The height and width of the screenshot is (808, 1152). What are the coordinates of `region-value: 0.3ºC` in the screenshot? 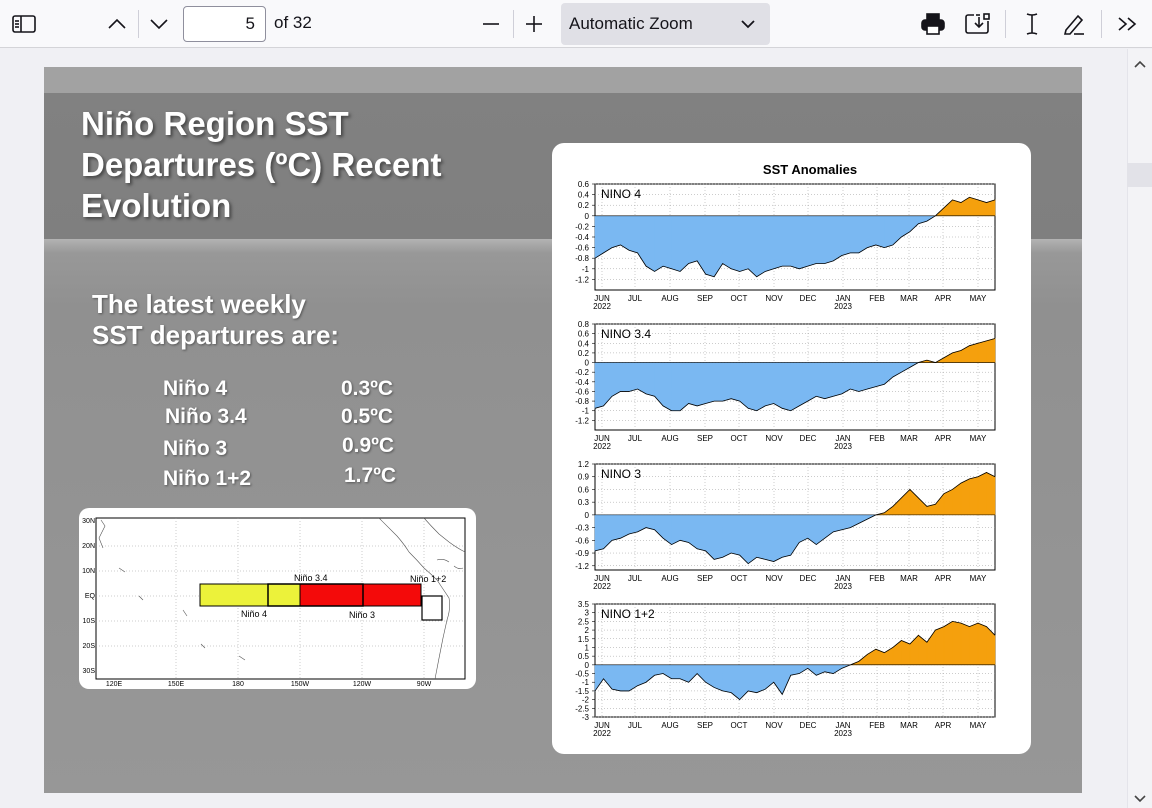 It's located at (367, 388).